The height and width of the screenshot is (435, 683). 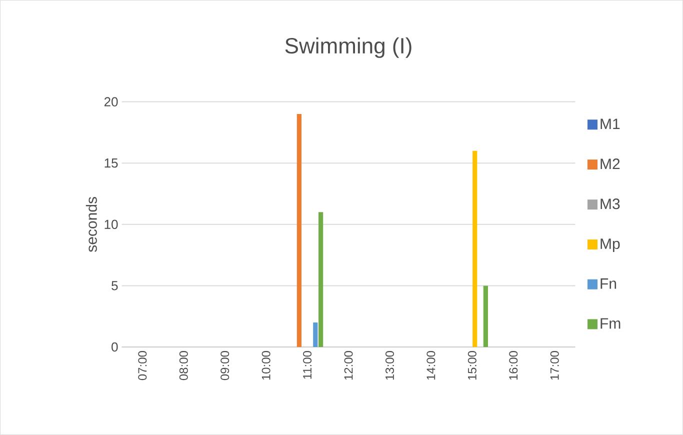 What do you see at coordinates (115, 285) in the screenshot?
I see `y-tick-label: 5` at bounding box center [115, 285].